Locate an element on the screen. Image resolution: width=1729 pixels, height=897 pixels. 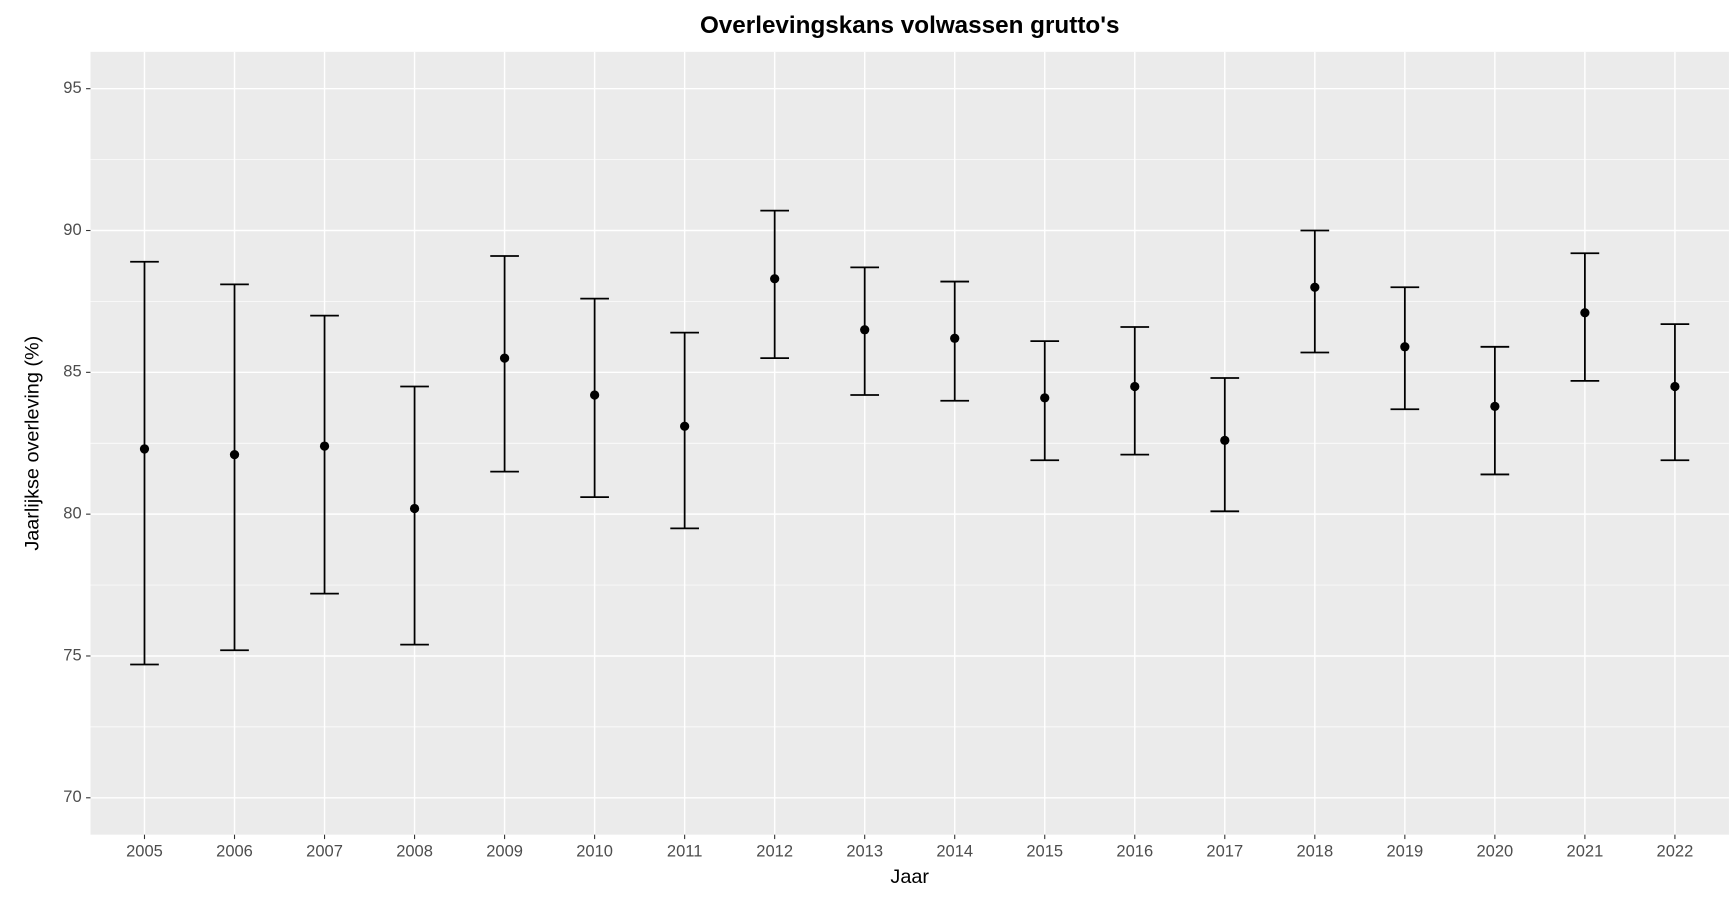
x-tick-label: 2010 is located at coordinates (594, 851).